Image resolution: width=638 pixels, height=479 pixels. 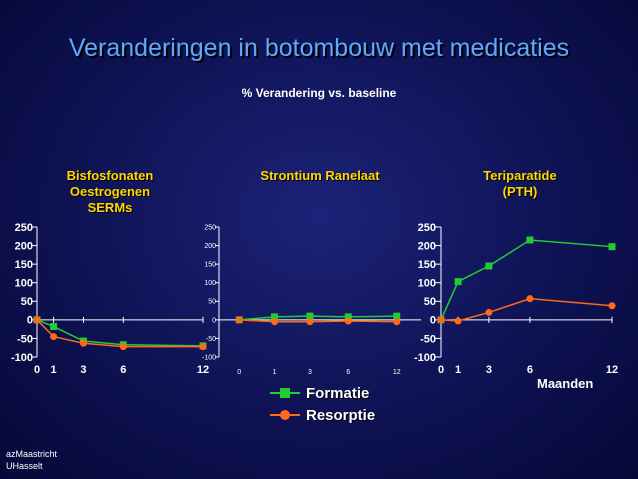 I want to click on chart-subtitle: % Verandering vs. baseline, so click(x=319, y=93).